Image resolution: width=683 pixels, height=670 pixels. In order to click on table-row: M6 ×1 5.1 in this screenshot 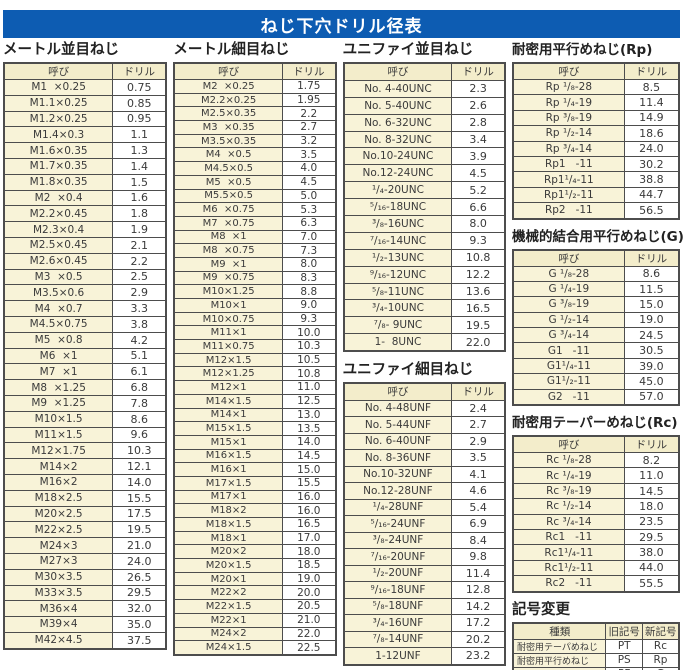, I will do `click(85, 356)`.